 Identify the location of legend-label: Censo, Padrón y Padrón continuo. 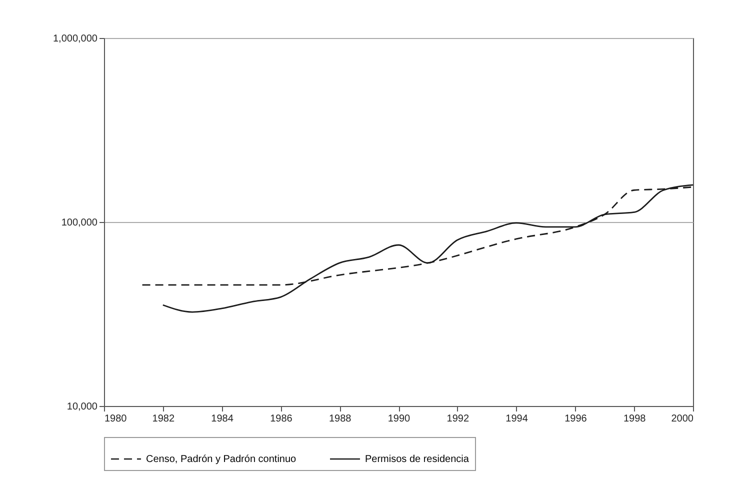
(221, 459).